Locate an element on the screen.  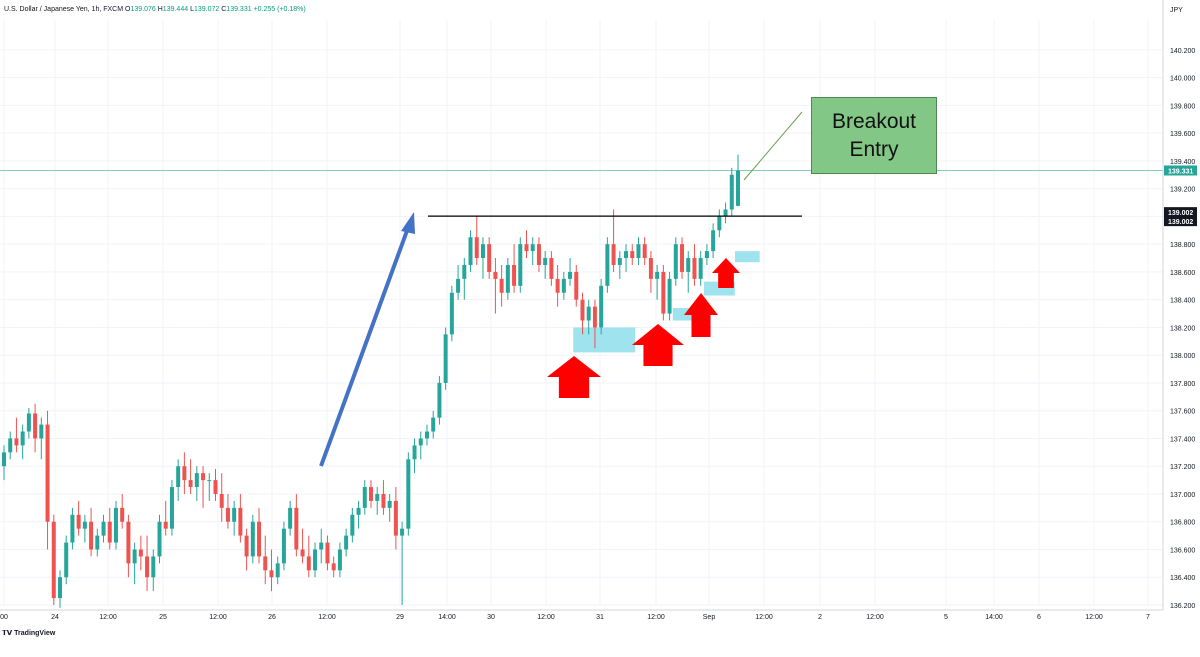
tradingview-logo-icon: 𝗧𝗩 is located at coordinates (7, 633).